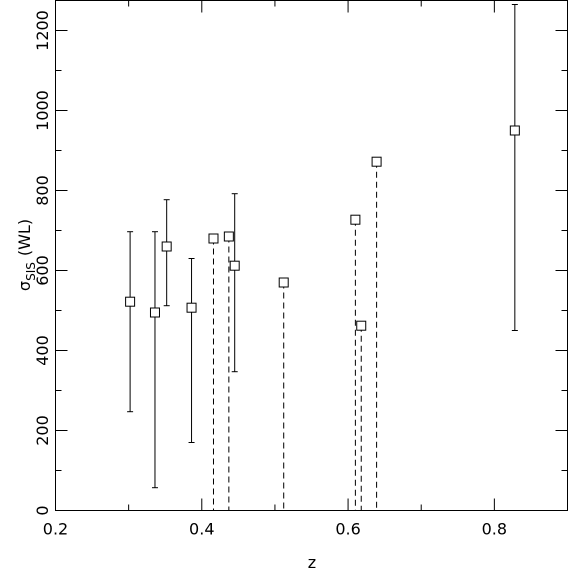  Describe the element at coordinates (494, 529) in the screenshot. I see `x-tick-label: 0.8` at that location.